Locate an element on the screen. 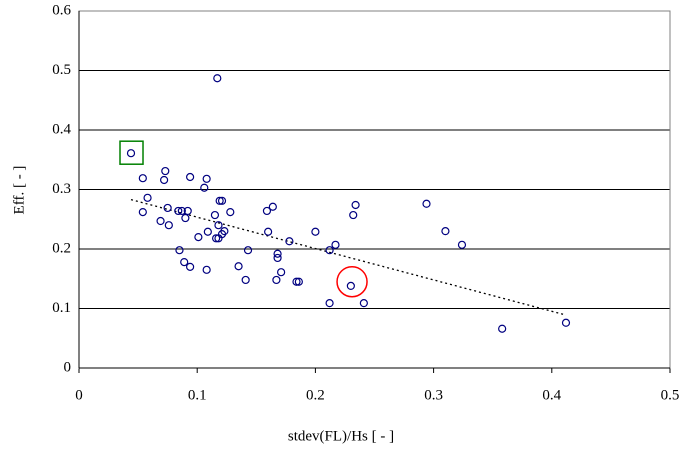 The height and width of the screenshot is (453, 683). y-tick-label: 0.6 is located at coordinates (61, 10).